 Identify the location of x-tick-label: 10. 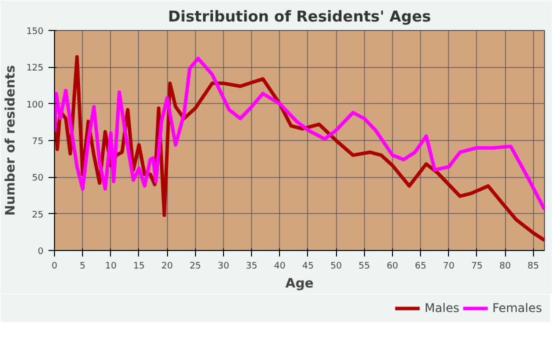
(111, 267).